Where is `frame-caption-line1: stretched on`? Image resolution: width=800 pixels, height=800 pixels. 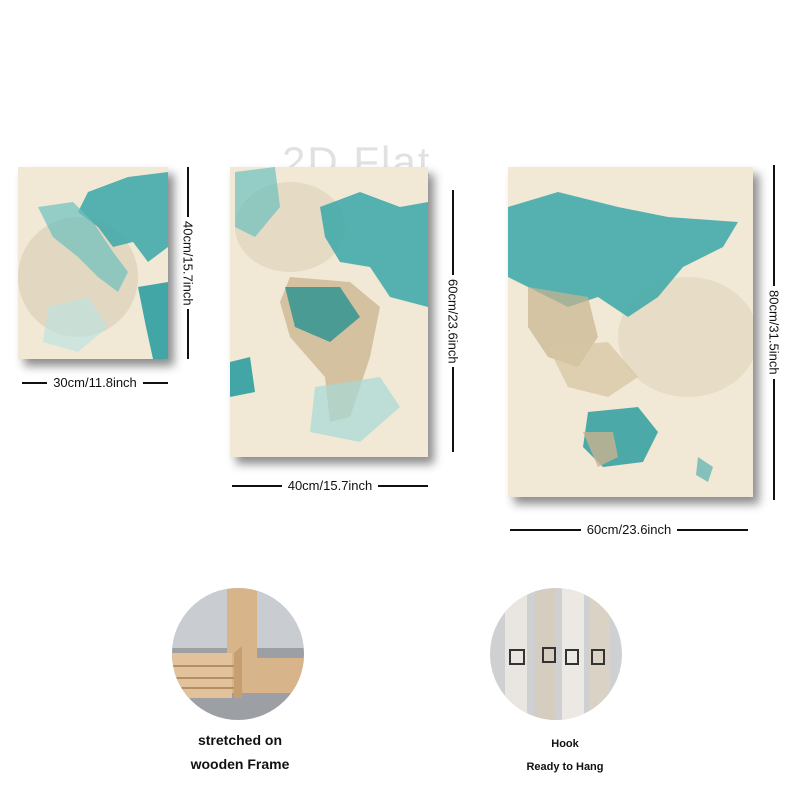
frame-caption-line1: stretched on is located at coordinates (239, 740).